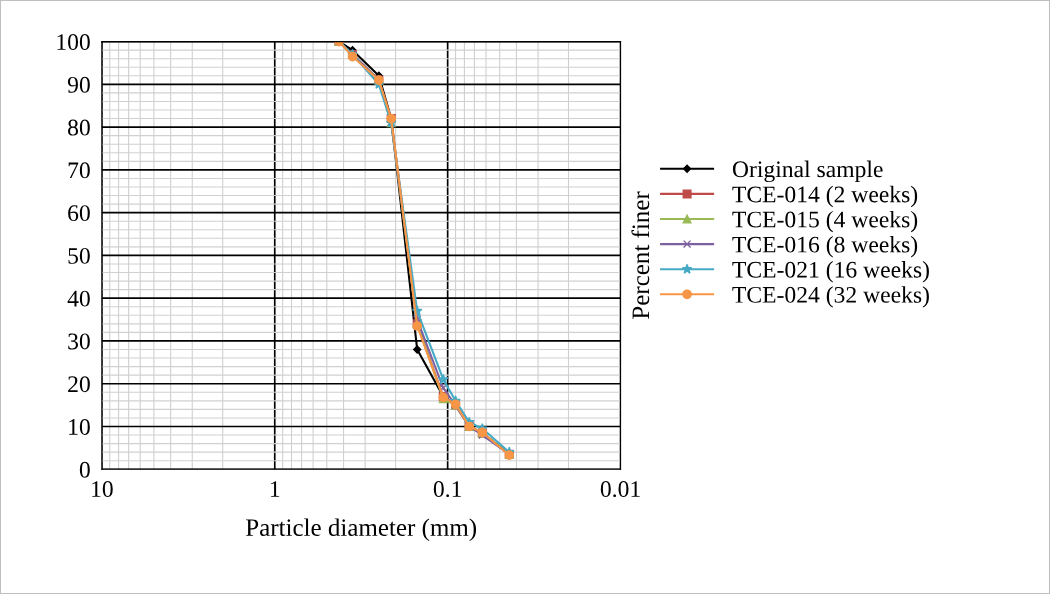 This screenshot has height=594, width=1050. I want to click on x-tick-label: 10, so click(102, 489).